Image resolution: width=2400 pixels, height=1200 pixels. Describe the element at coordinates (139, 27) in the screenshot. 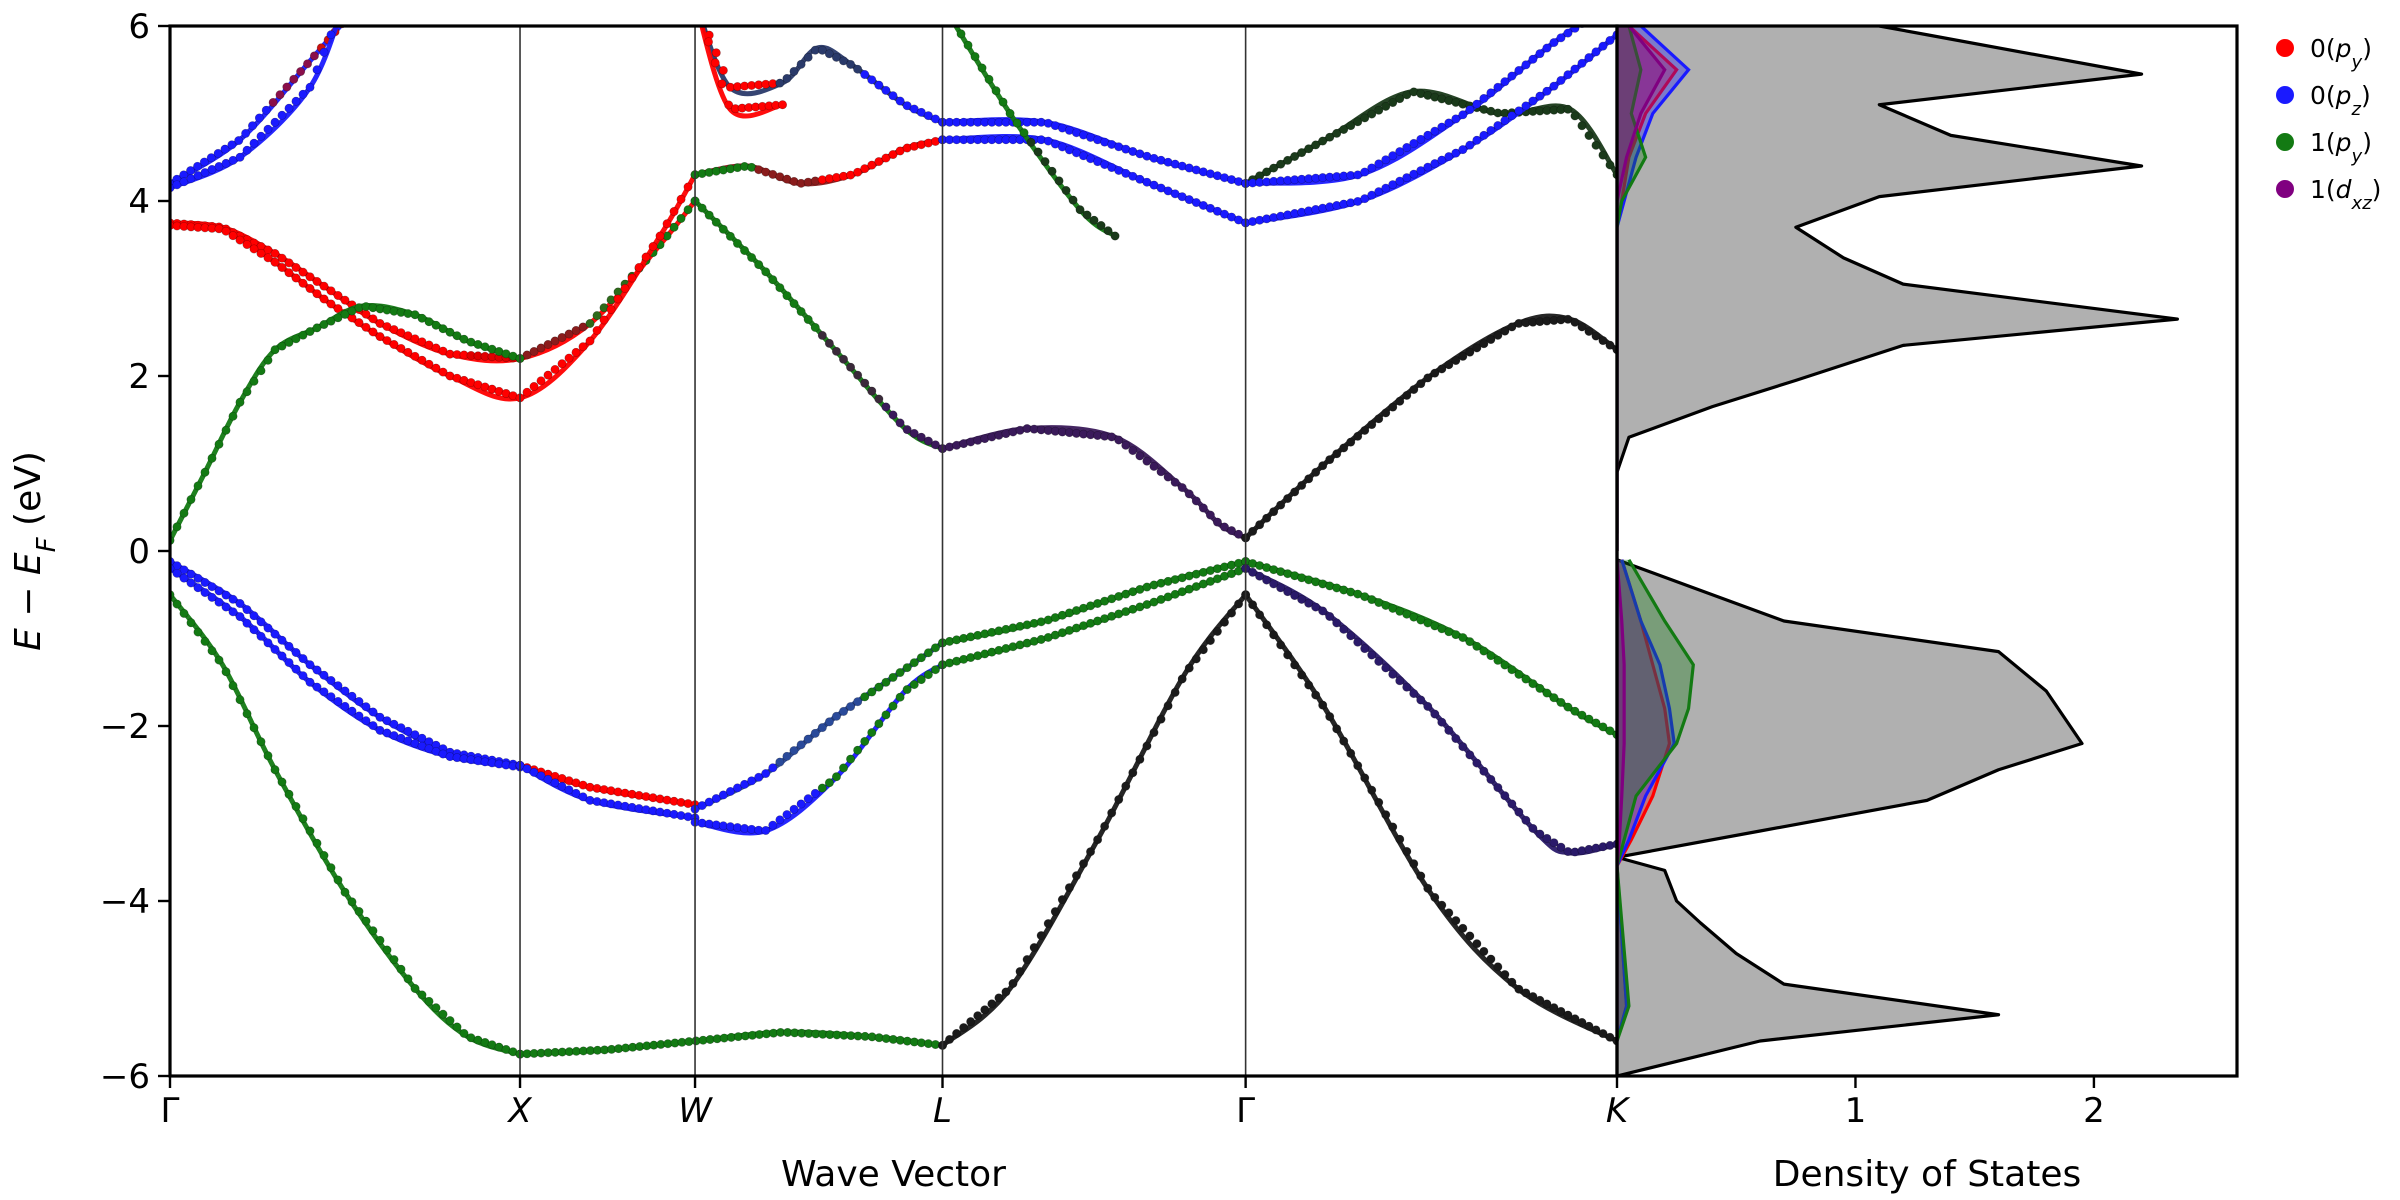

I see `y-tick-label: 6` at that location.